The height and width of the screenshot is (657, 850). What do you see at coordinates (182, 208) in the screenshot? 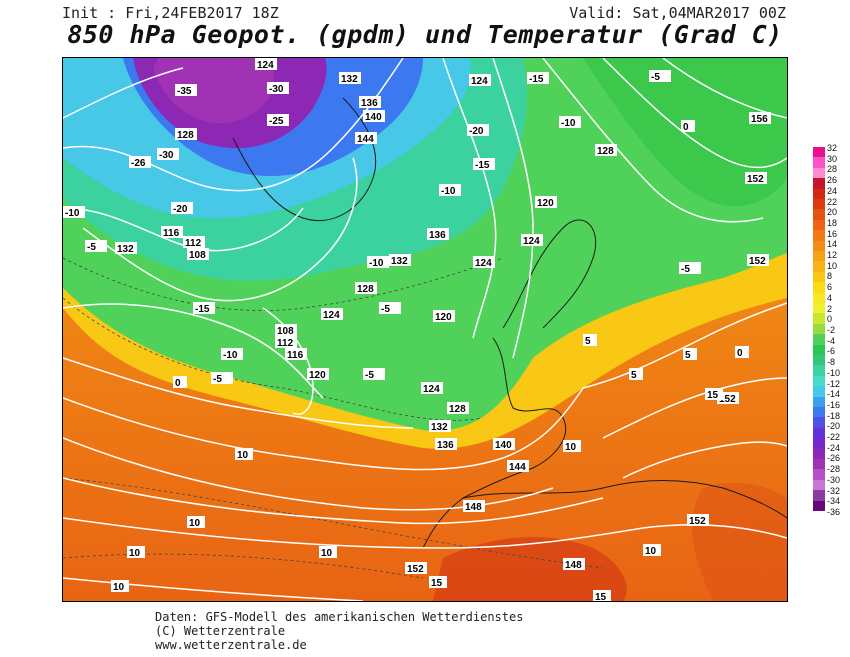
I see `label-temp-minus20-b: -20` at bounding box center [182, 208].